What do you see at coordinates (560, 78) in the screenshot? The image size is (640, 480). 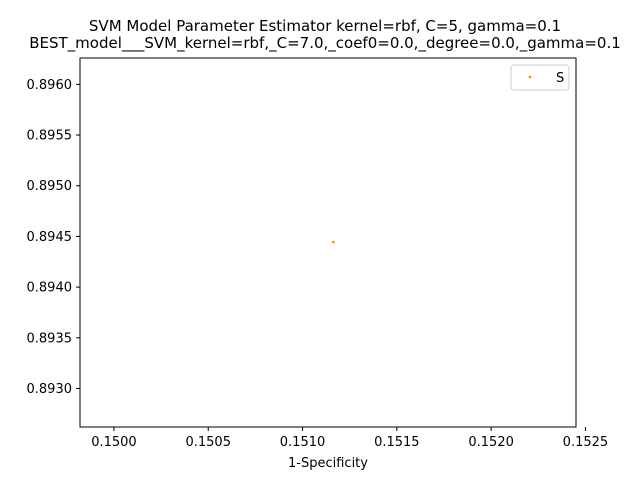 I see `legend-label: S` at bounding box center [560, 78].